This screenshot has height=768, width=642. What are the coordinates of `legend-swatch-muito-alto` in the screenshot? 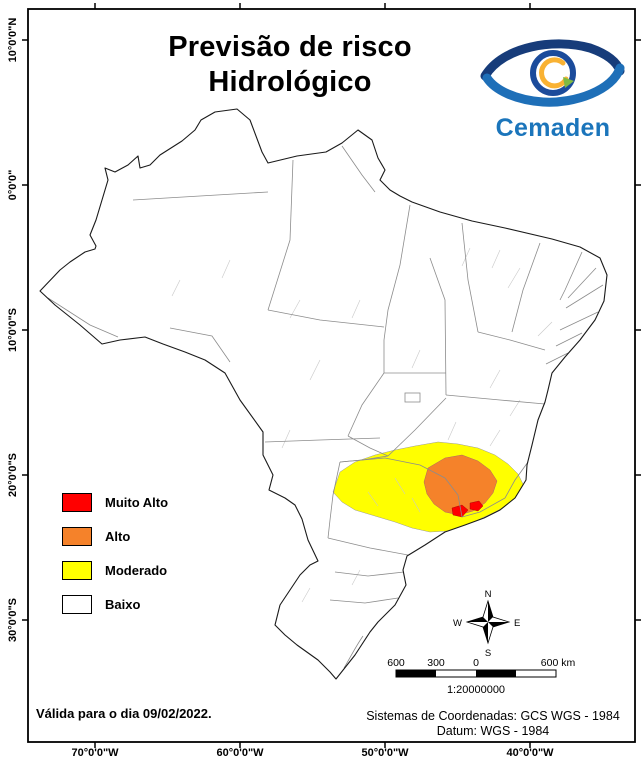 It's located at (77, 502).